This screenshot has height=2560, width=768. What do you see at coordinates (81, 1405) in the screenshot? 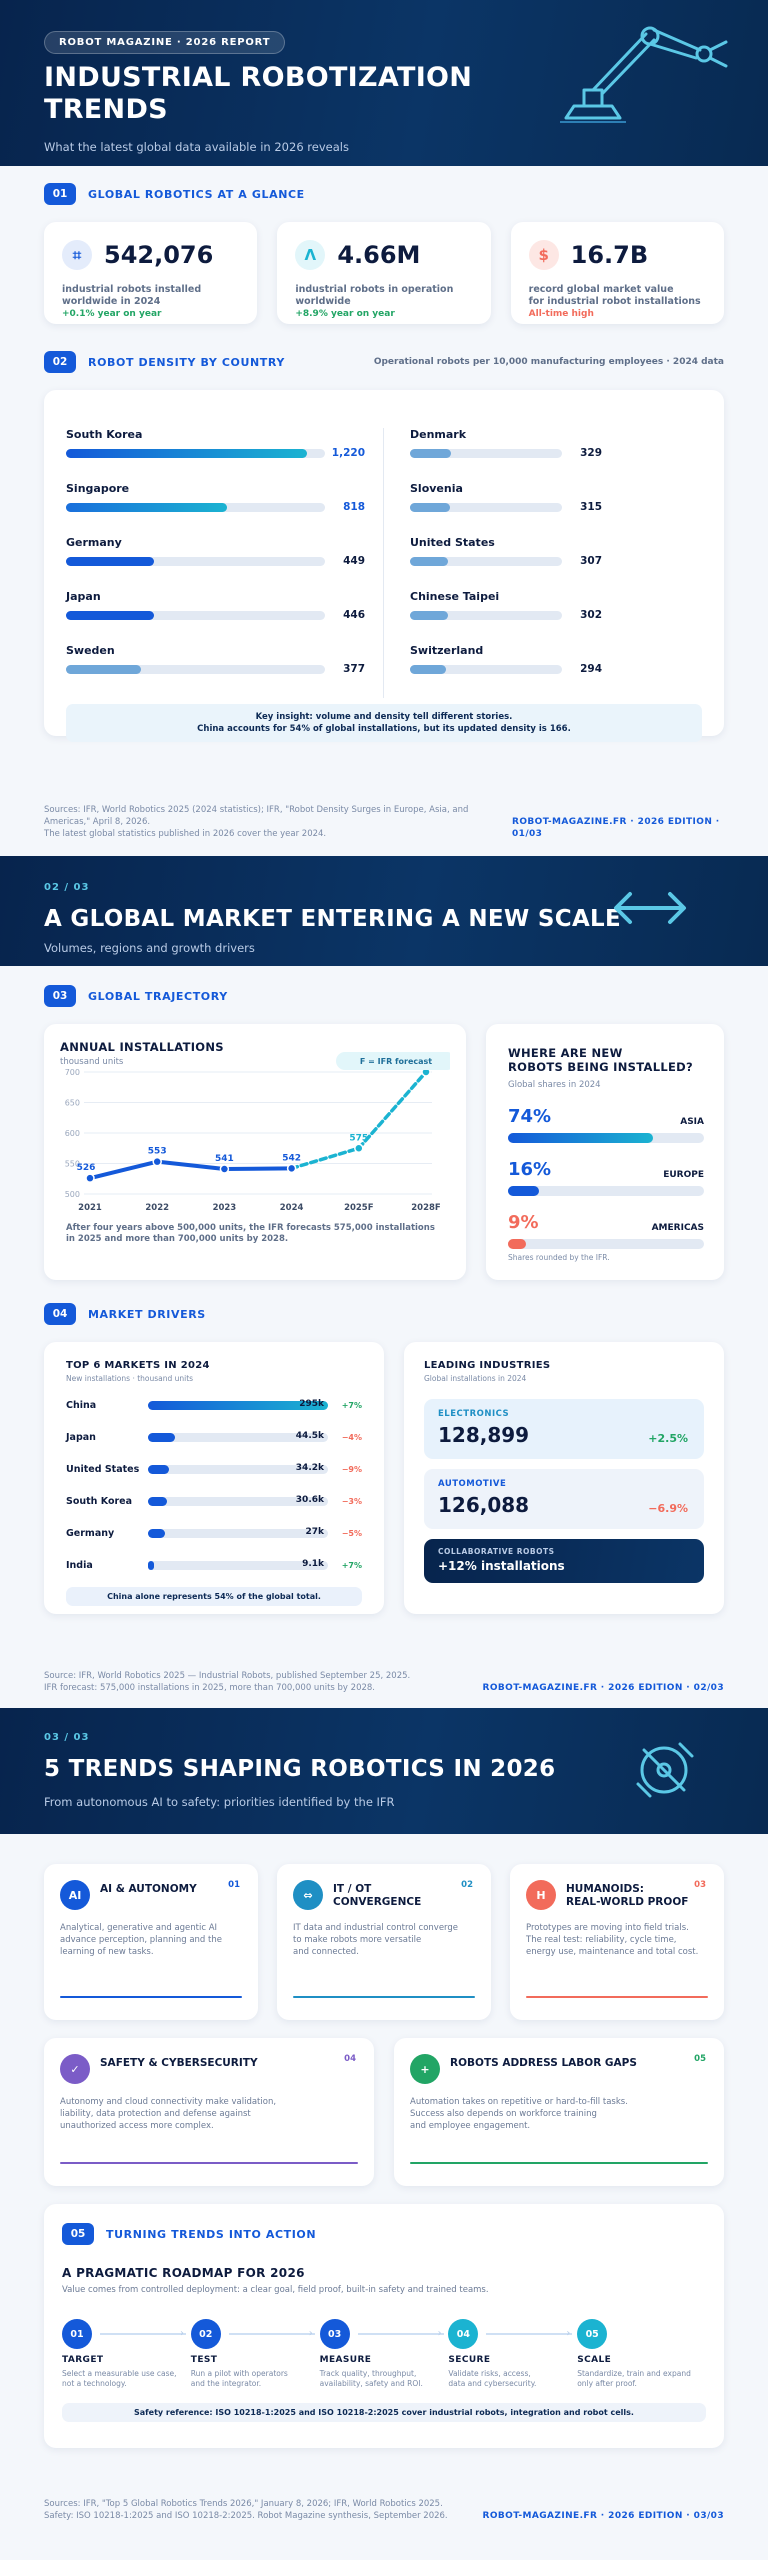
I see `market-name: China` at bounding box center [81, 1405].